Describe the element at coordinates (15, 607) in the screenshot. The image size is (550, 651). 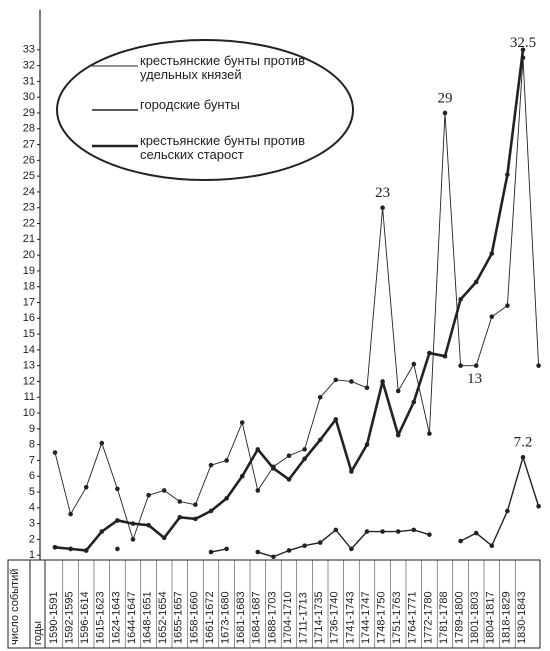
I see `y-axis-title: число событий` at that location.